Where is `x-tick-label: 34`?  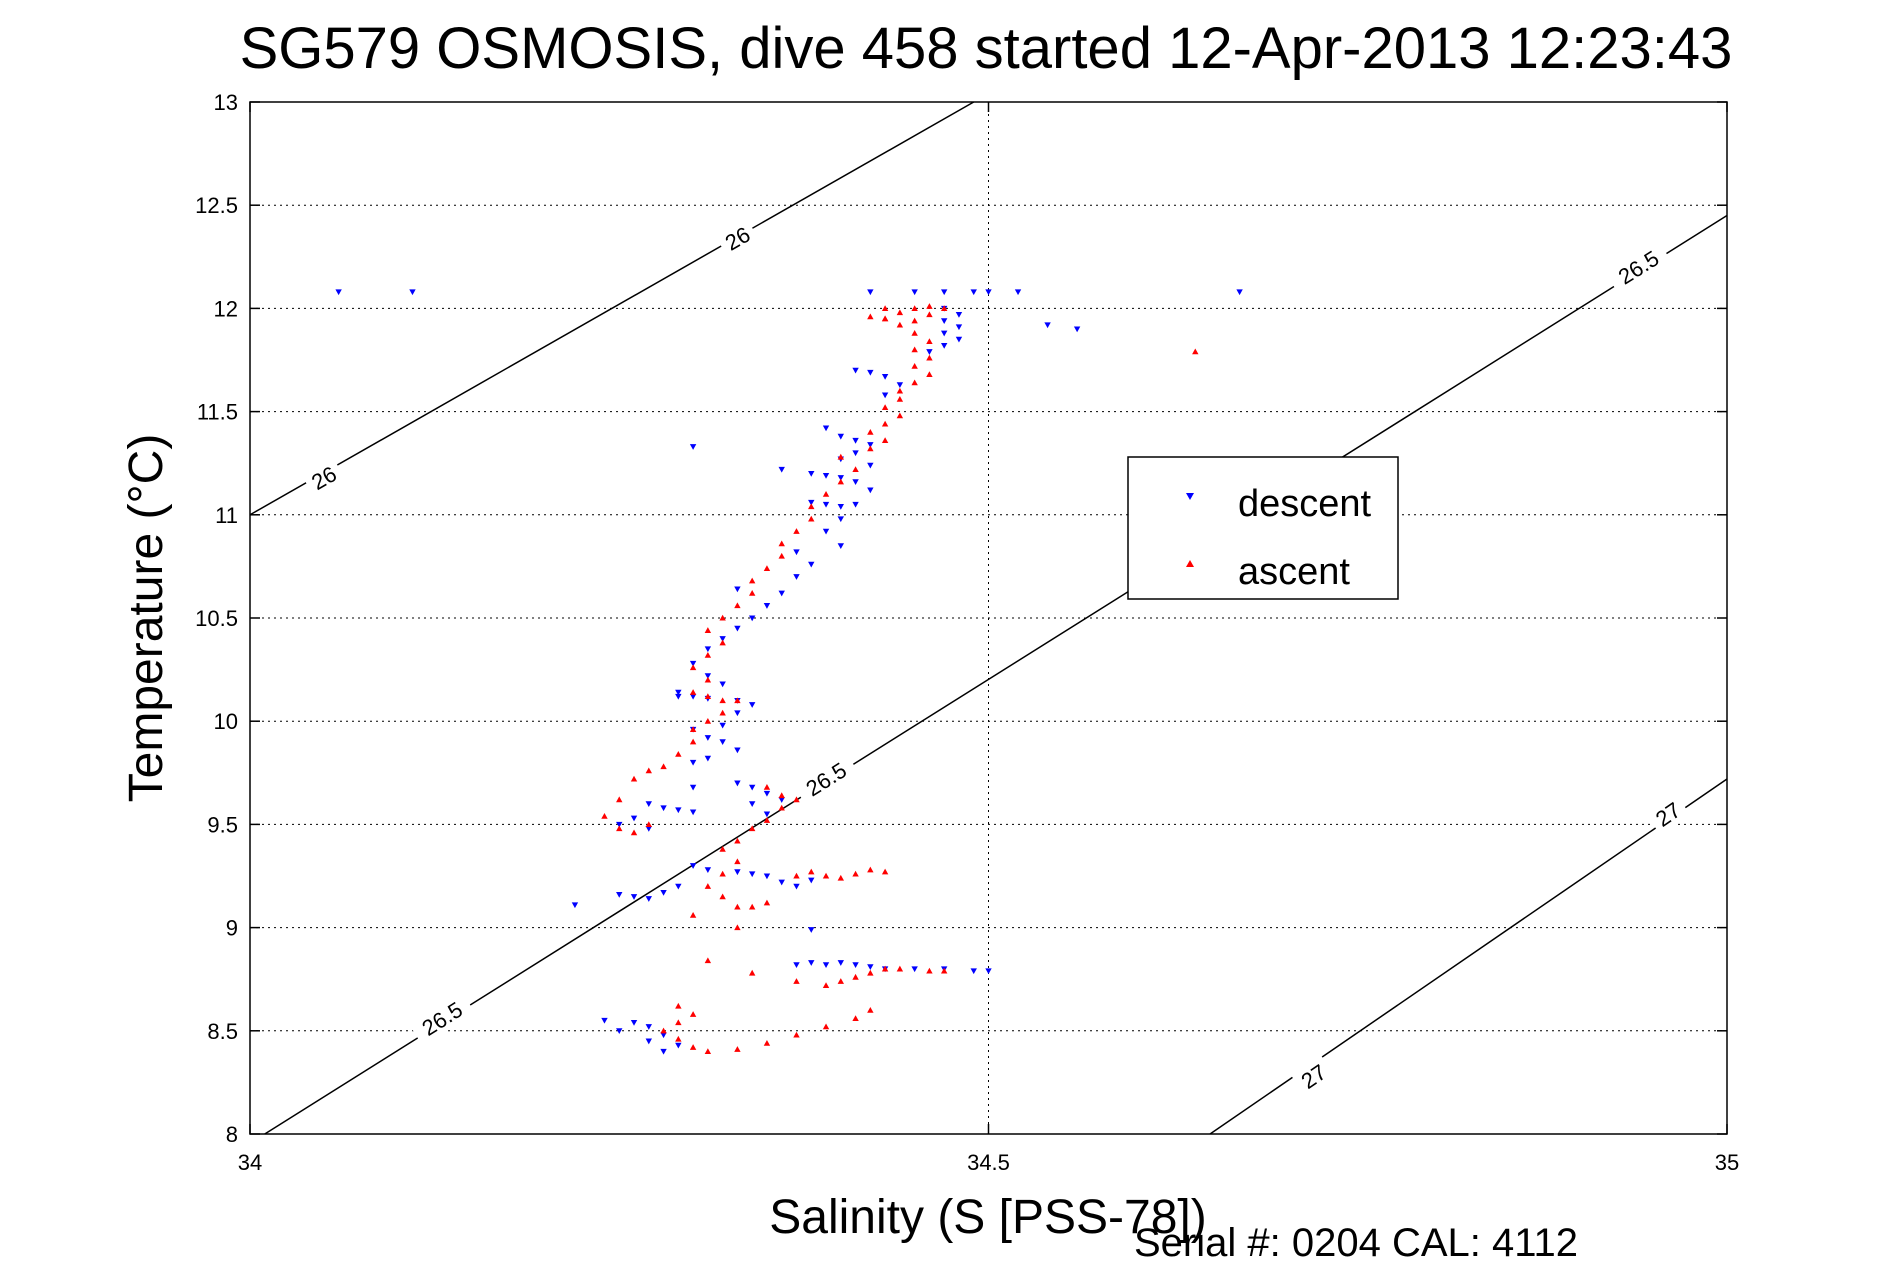 x-tick-label: 34 is located at coordinates (250, 1162).